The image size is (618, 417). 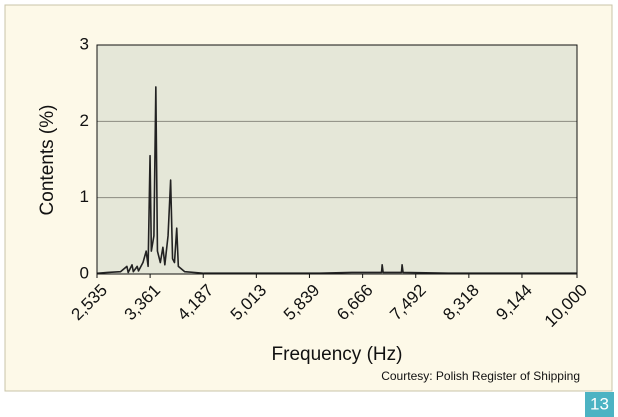 What do you see at coordinates (480, 376) in the screenshot?
I see `source-note: Courtesy: Polish Register of Shipping` at bounding box center [480, 376].